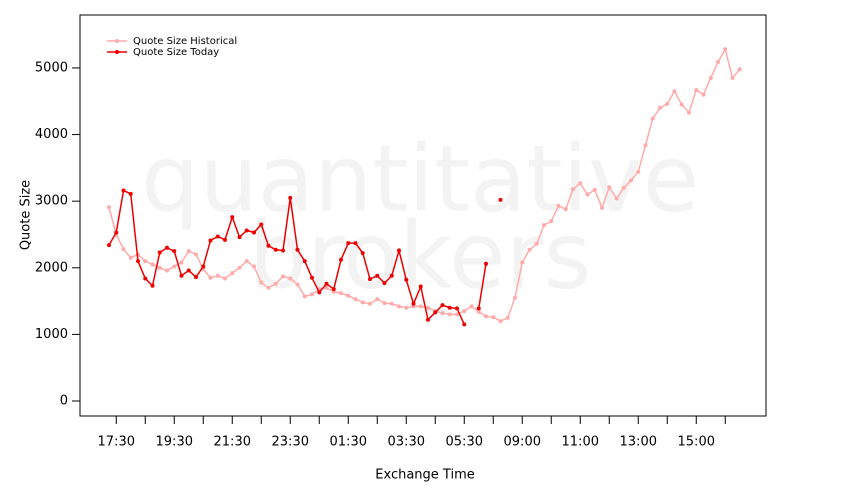 The image size is (850, 500). Describe the element at coordinates (580, 442) in the screenshot. I see `x-tick-label: 11:00` at that location.